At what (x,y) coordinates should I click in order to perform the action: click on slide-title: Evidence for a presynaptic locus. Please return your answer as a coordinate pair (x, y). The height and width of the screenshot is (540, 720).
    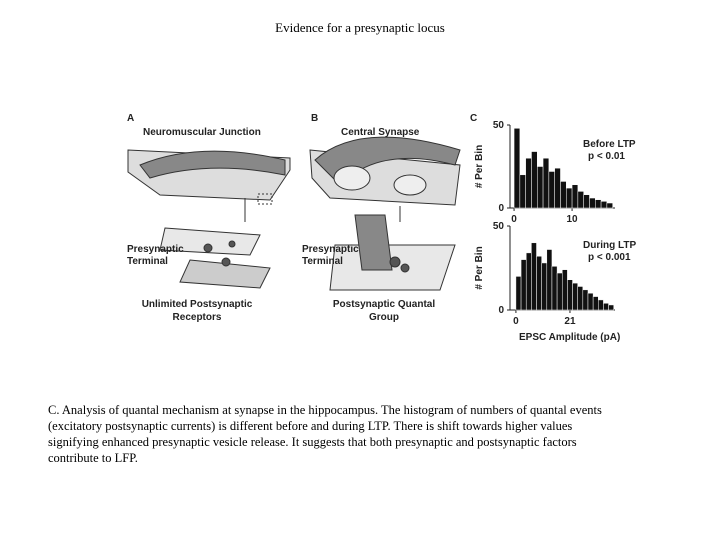
    Looking at the image, I should click on (360, 27).